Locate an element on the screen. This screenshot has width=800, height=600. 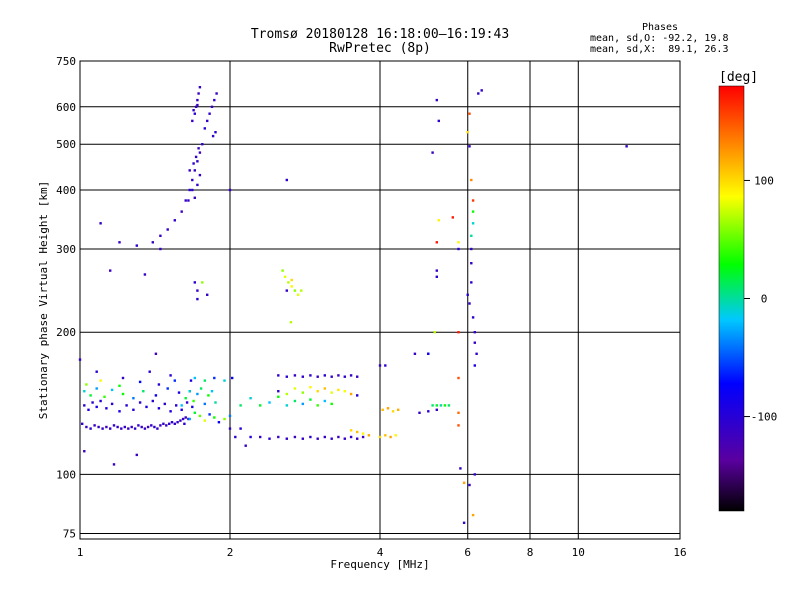
y-tick-label: 100 is located at coordinates (66, 474).